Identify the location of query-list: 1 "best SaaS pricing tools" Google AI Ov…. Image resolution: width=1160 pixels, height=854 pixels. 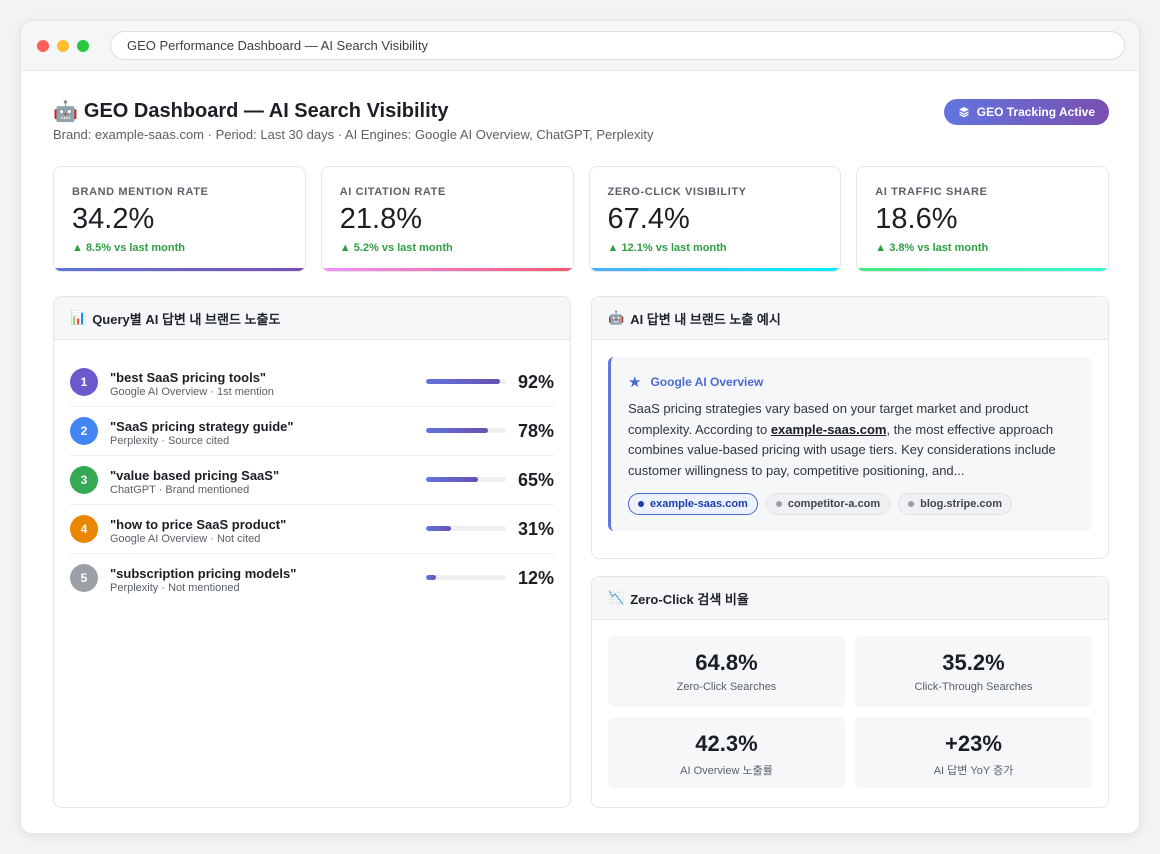
(312, 480).